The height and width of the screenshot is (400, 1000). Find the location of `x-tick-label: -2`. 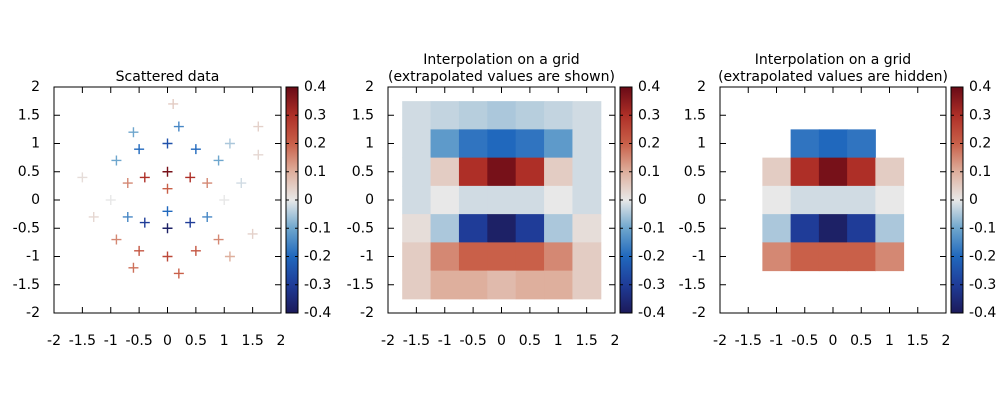

x-tick-label: -2 is located at coordinates (720, 341).